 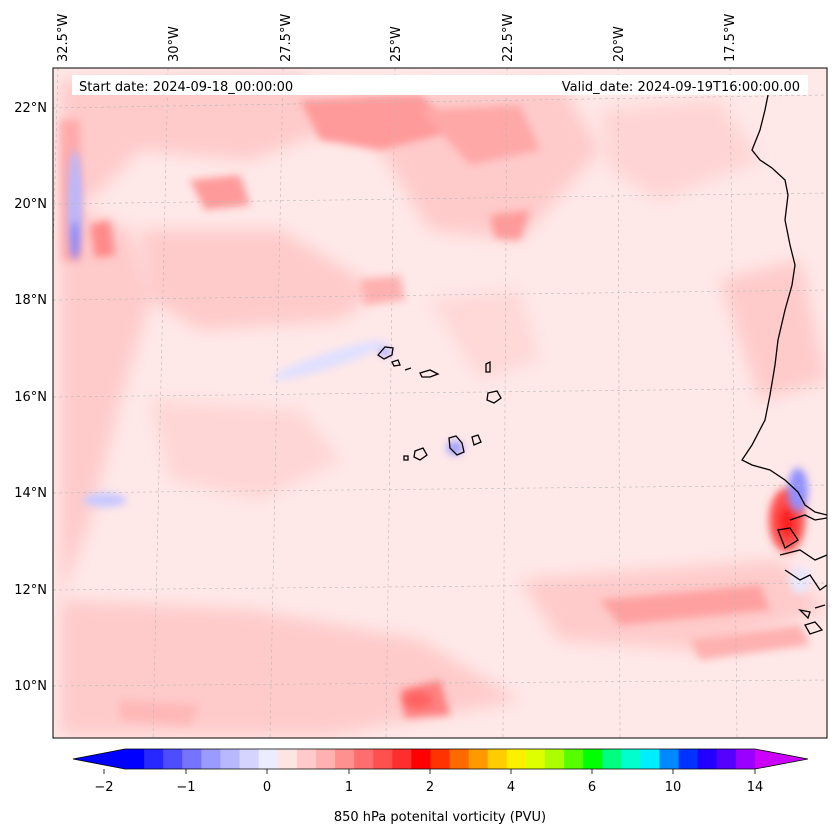 What do you see at coordinates (185, 787) in the screenshot?
I see `colorbar-tick-label: −1` at bounding box center [185, 787].